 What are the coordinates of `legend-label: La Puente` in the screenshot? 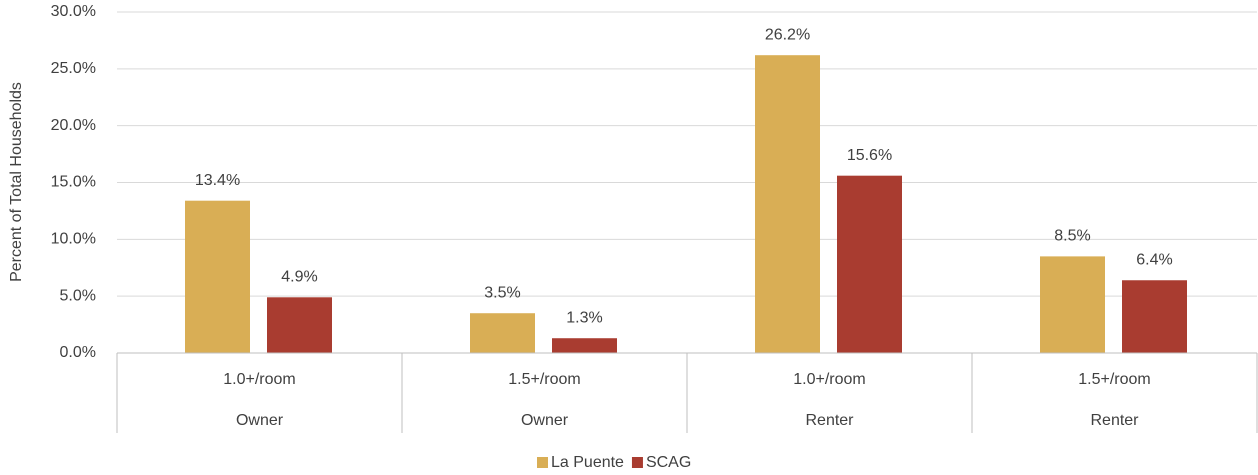 It's located at (587, 462).